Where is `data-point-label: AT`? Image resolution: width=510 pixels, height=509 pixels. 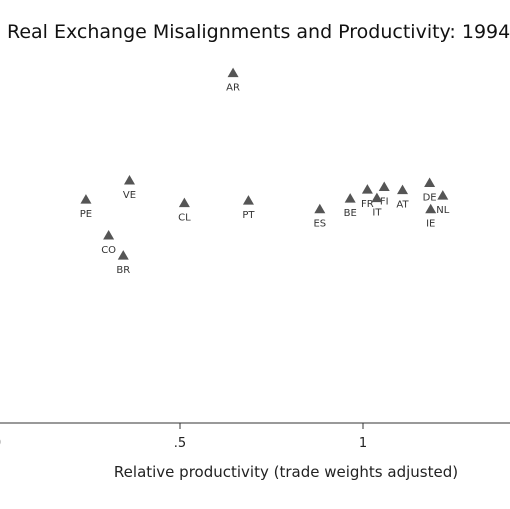
data-point-label: AT is located at coordinates (402, 205).